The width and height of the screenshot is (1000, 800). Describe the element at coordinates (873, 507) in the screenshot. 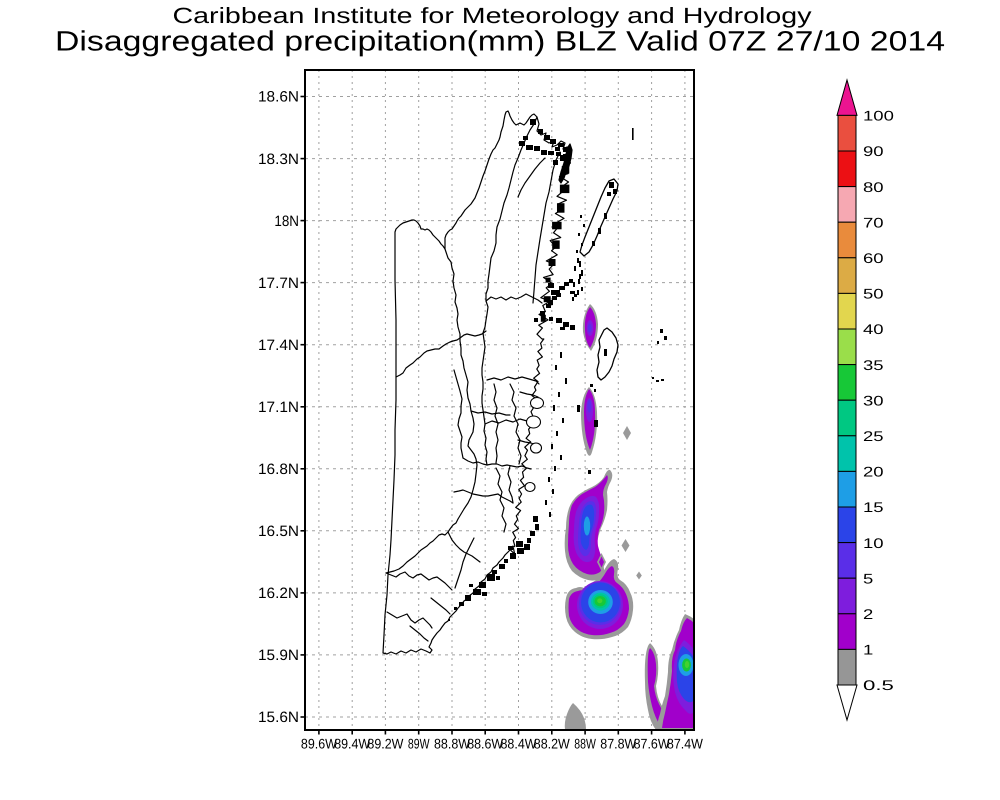

I see `svg-text: 15` at that location.